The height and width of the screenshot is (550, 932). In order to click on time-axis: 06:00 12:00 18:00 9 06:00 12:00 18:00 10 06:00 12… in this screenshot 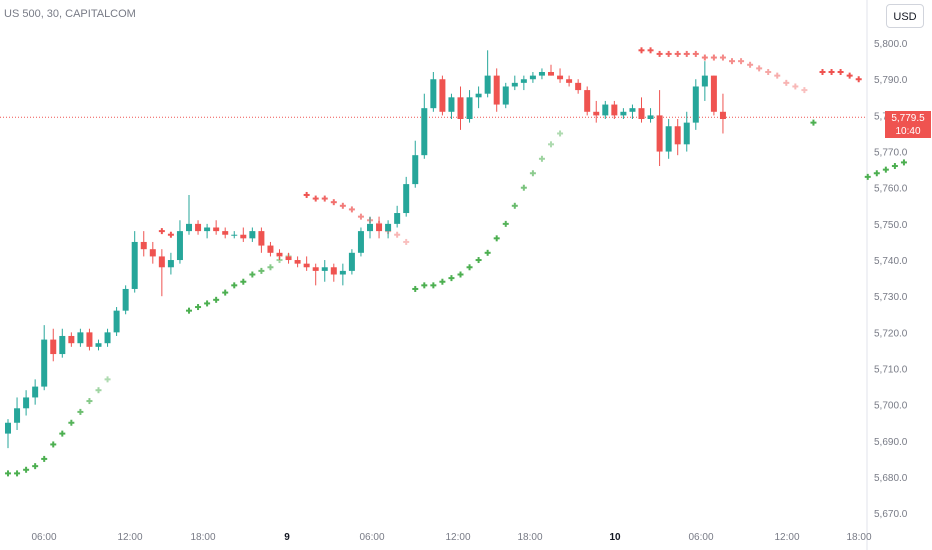, I will do `click(451, 537)`.